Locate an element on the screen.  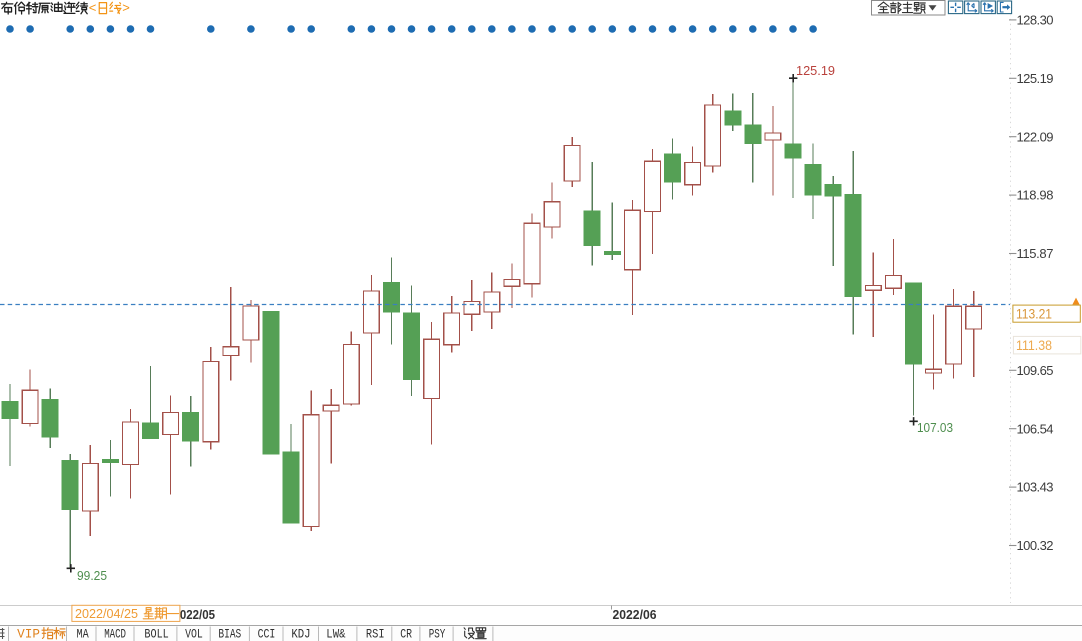
svg-text: MA is located at coordinates (83, 634).